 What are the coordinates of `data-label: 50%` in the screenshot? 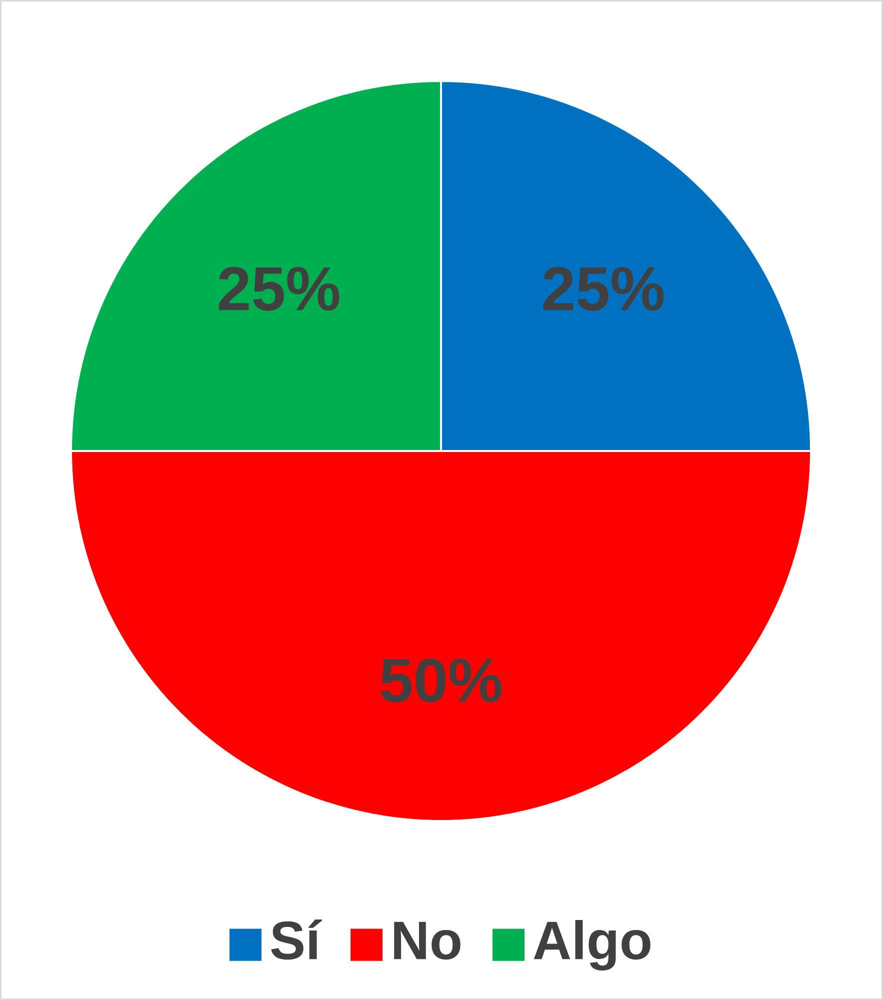 It's located at (441, 680).